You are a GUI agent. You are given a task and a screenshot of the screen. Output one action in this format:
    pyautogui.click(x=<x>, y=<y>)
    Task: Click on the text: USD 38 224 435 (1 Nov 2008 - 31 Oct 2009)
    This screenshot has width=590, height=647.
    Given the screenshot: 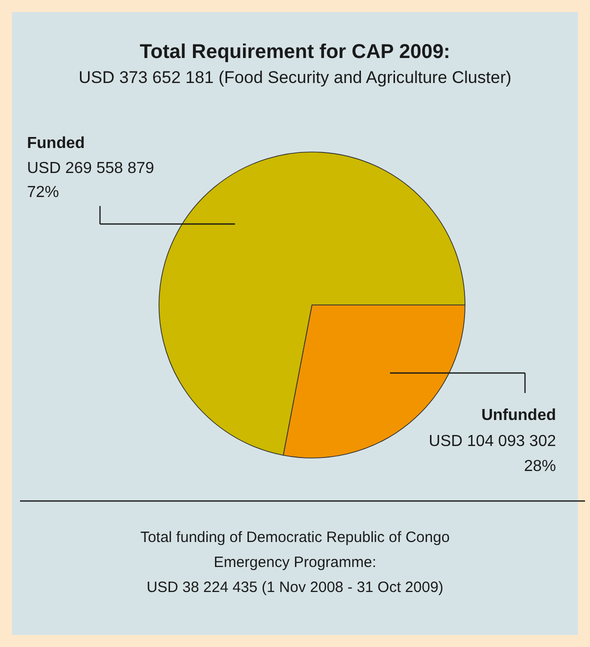 What is the action you would take?
    pyautogui.click(x=295, y=587)
    